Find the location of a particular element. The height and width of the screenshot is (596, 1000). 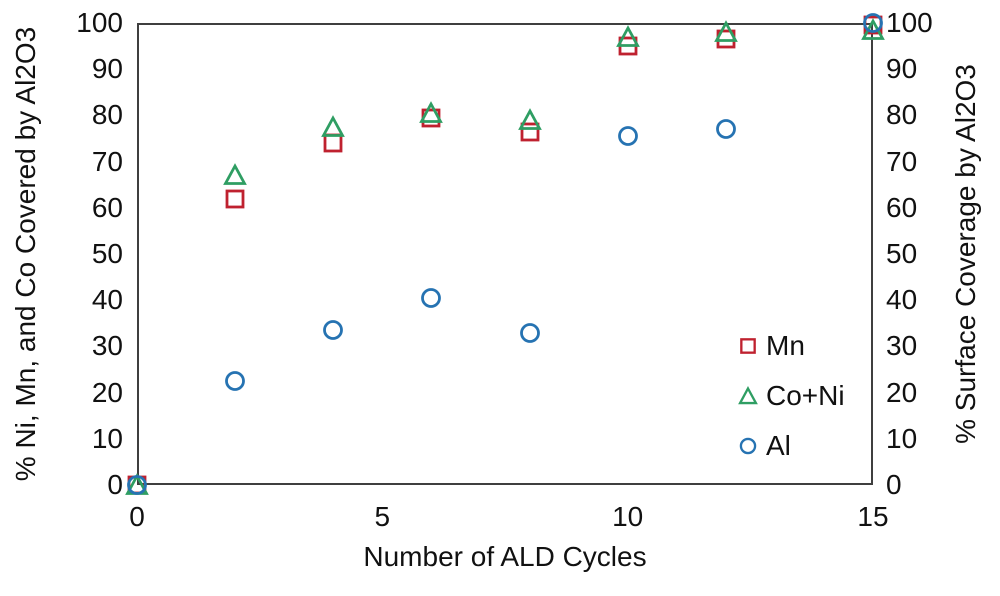

y-tick-right-90: 90 is located at coordinates (902, 69).